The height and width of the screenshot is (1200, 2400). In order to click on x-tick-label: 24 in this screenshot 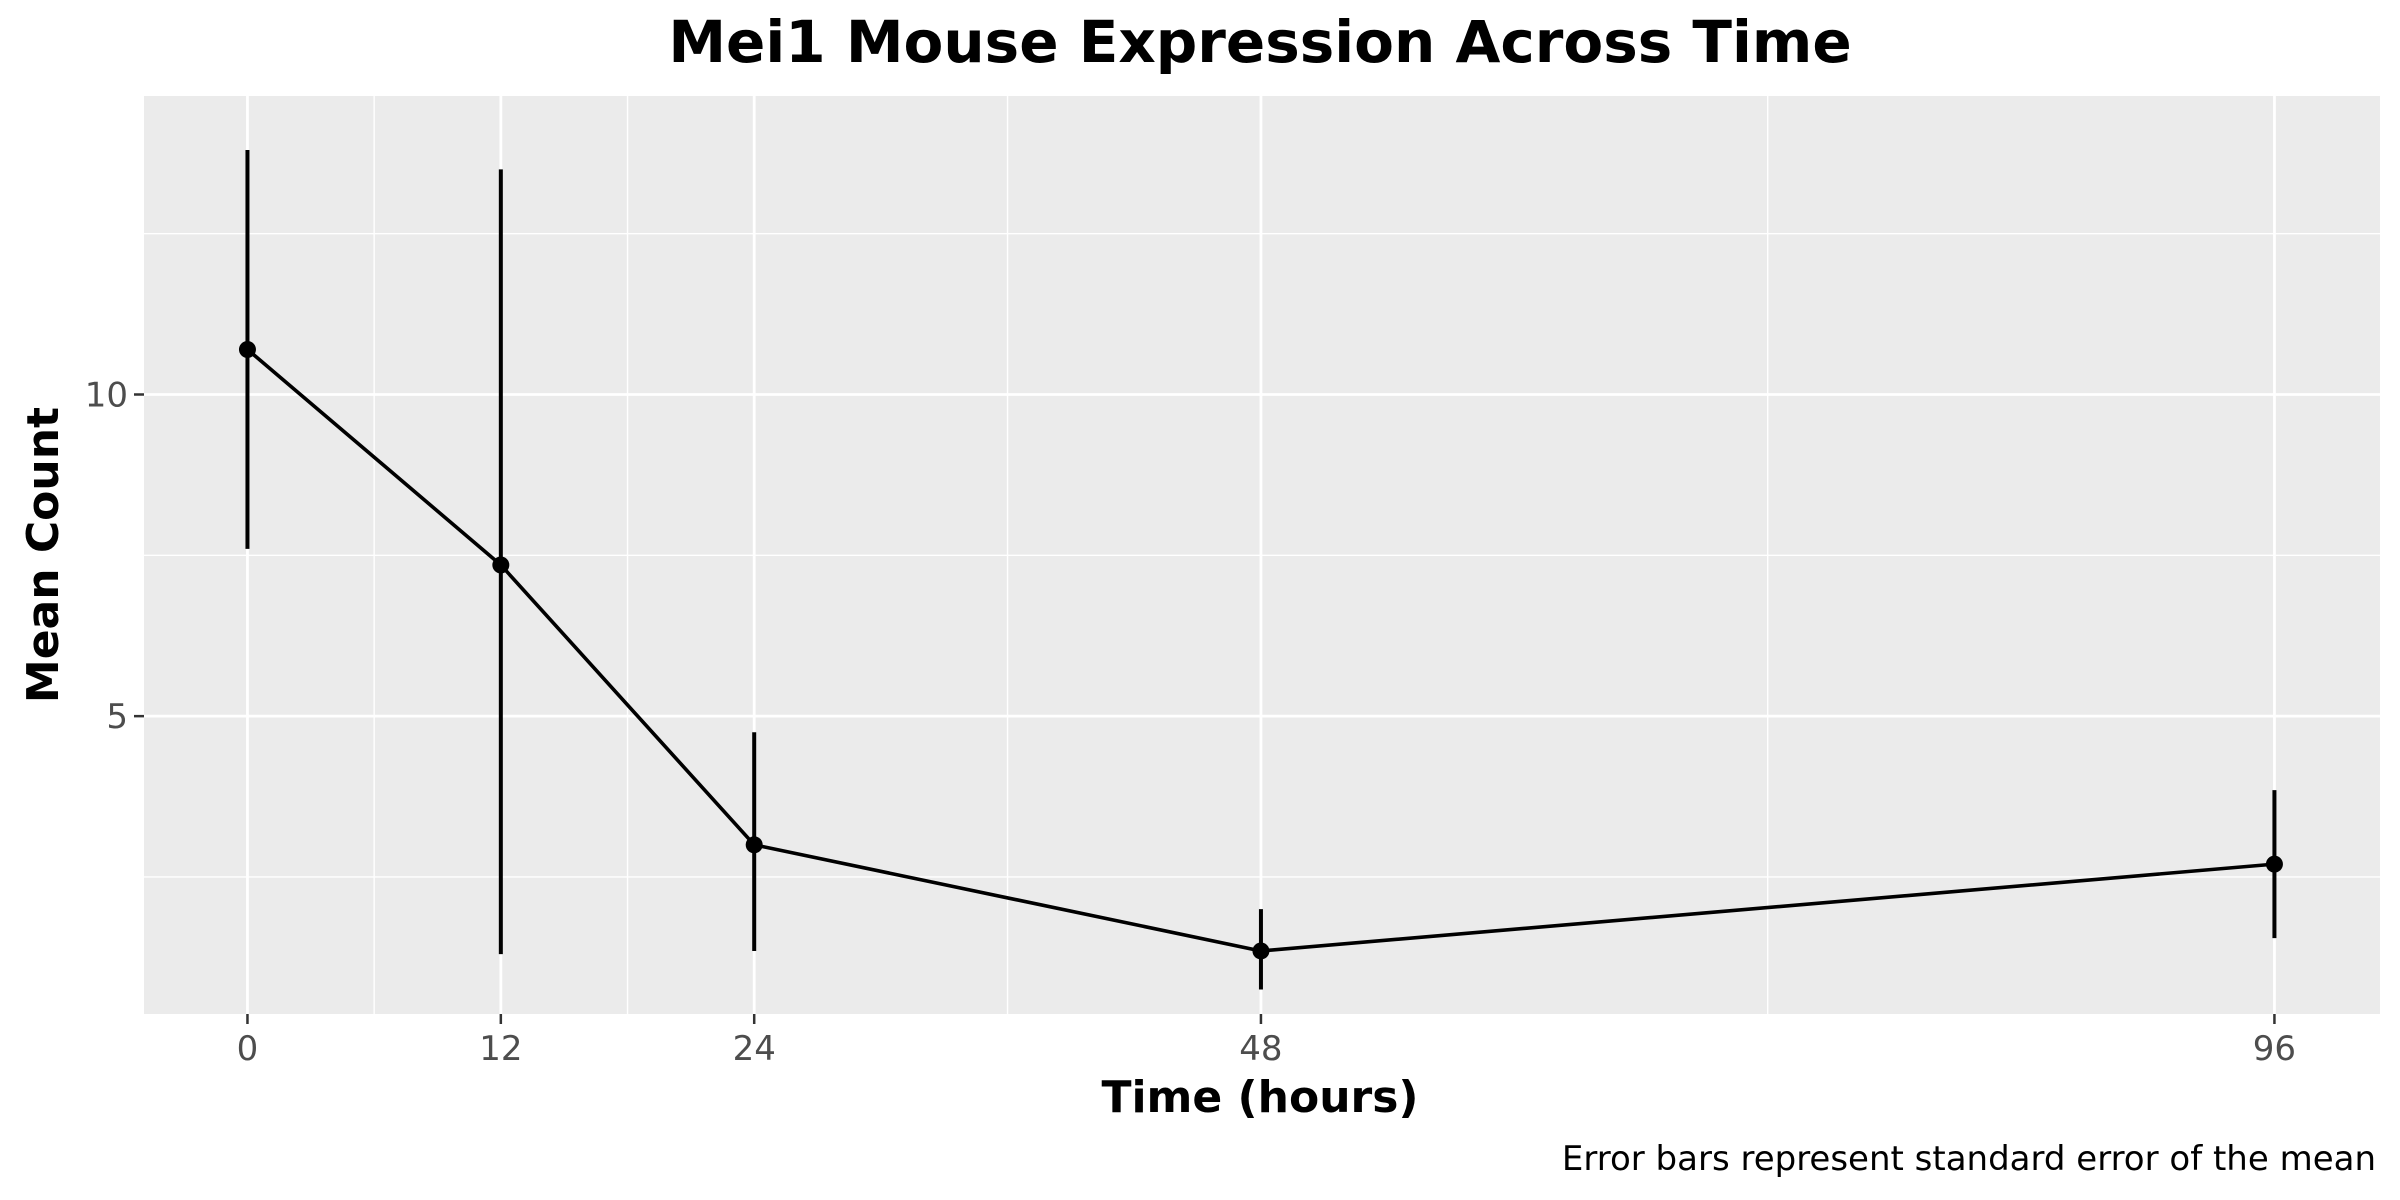, I will do `click(754, 1049)`.